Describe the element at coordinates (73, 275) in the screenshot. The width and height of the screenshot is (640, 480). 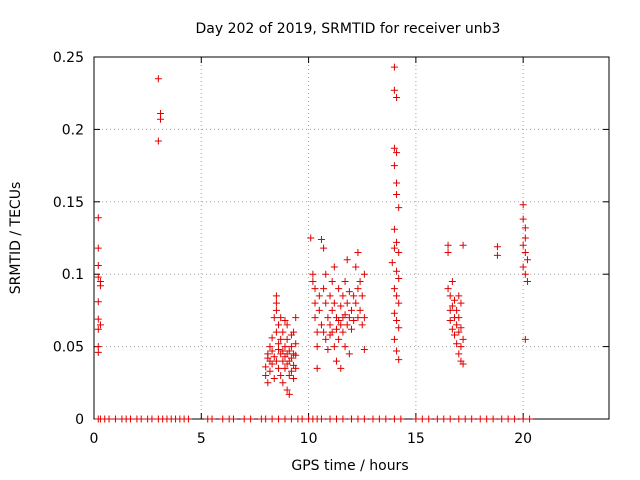
I see `y-tick-label: 0.1` at that location.